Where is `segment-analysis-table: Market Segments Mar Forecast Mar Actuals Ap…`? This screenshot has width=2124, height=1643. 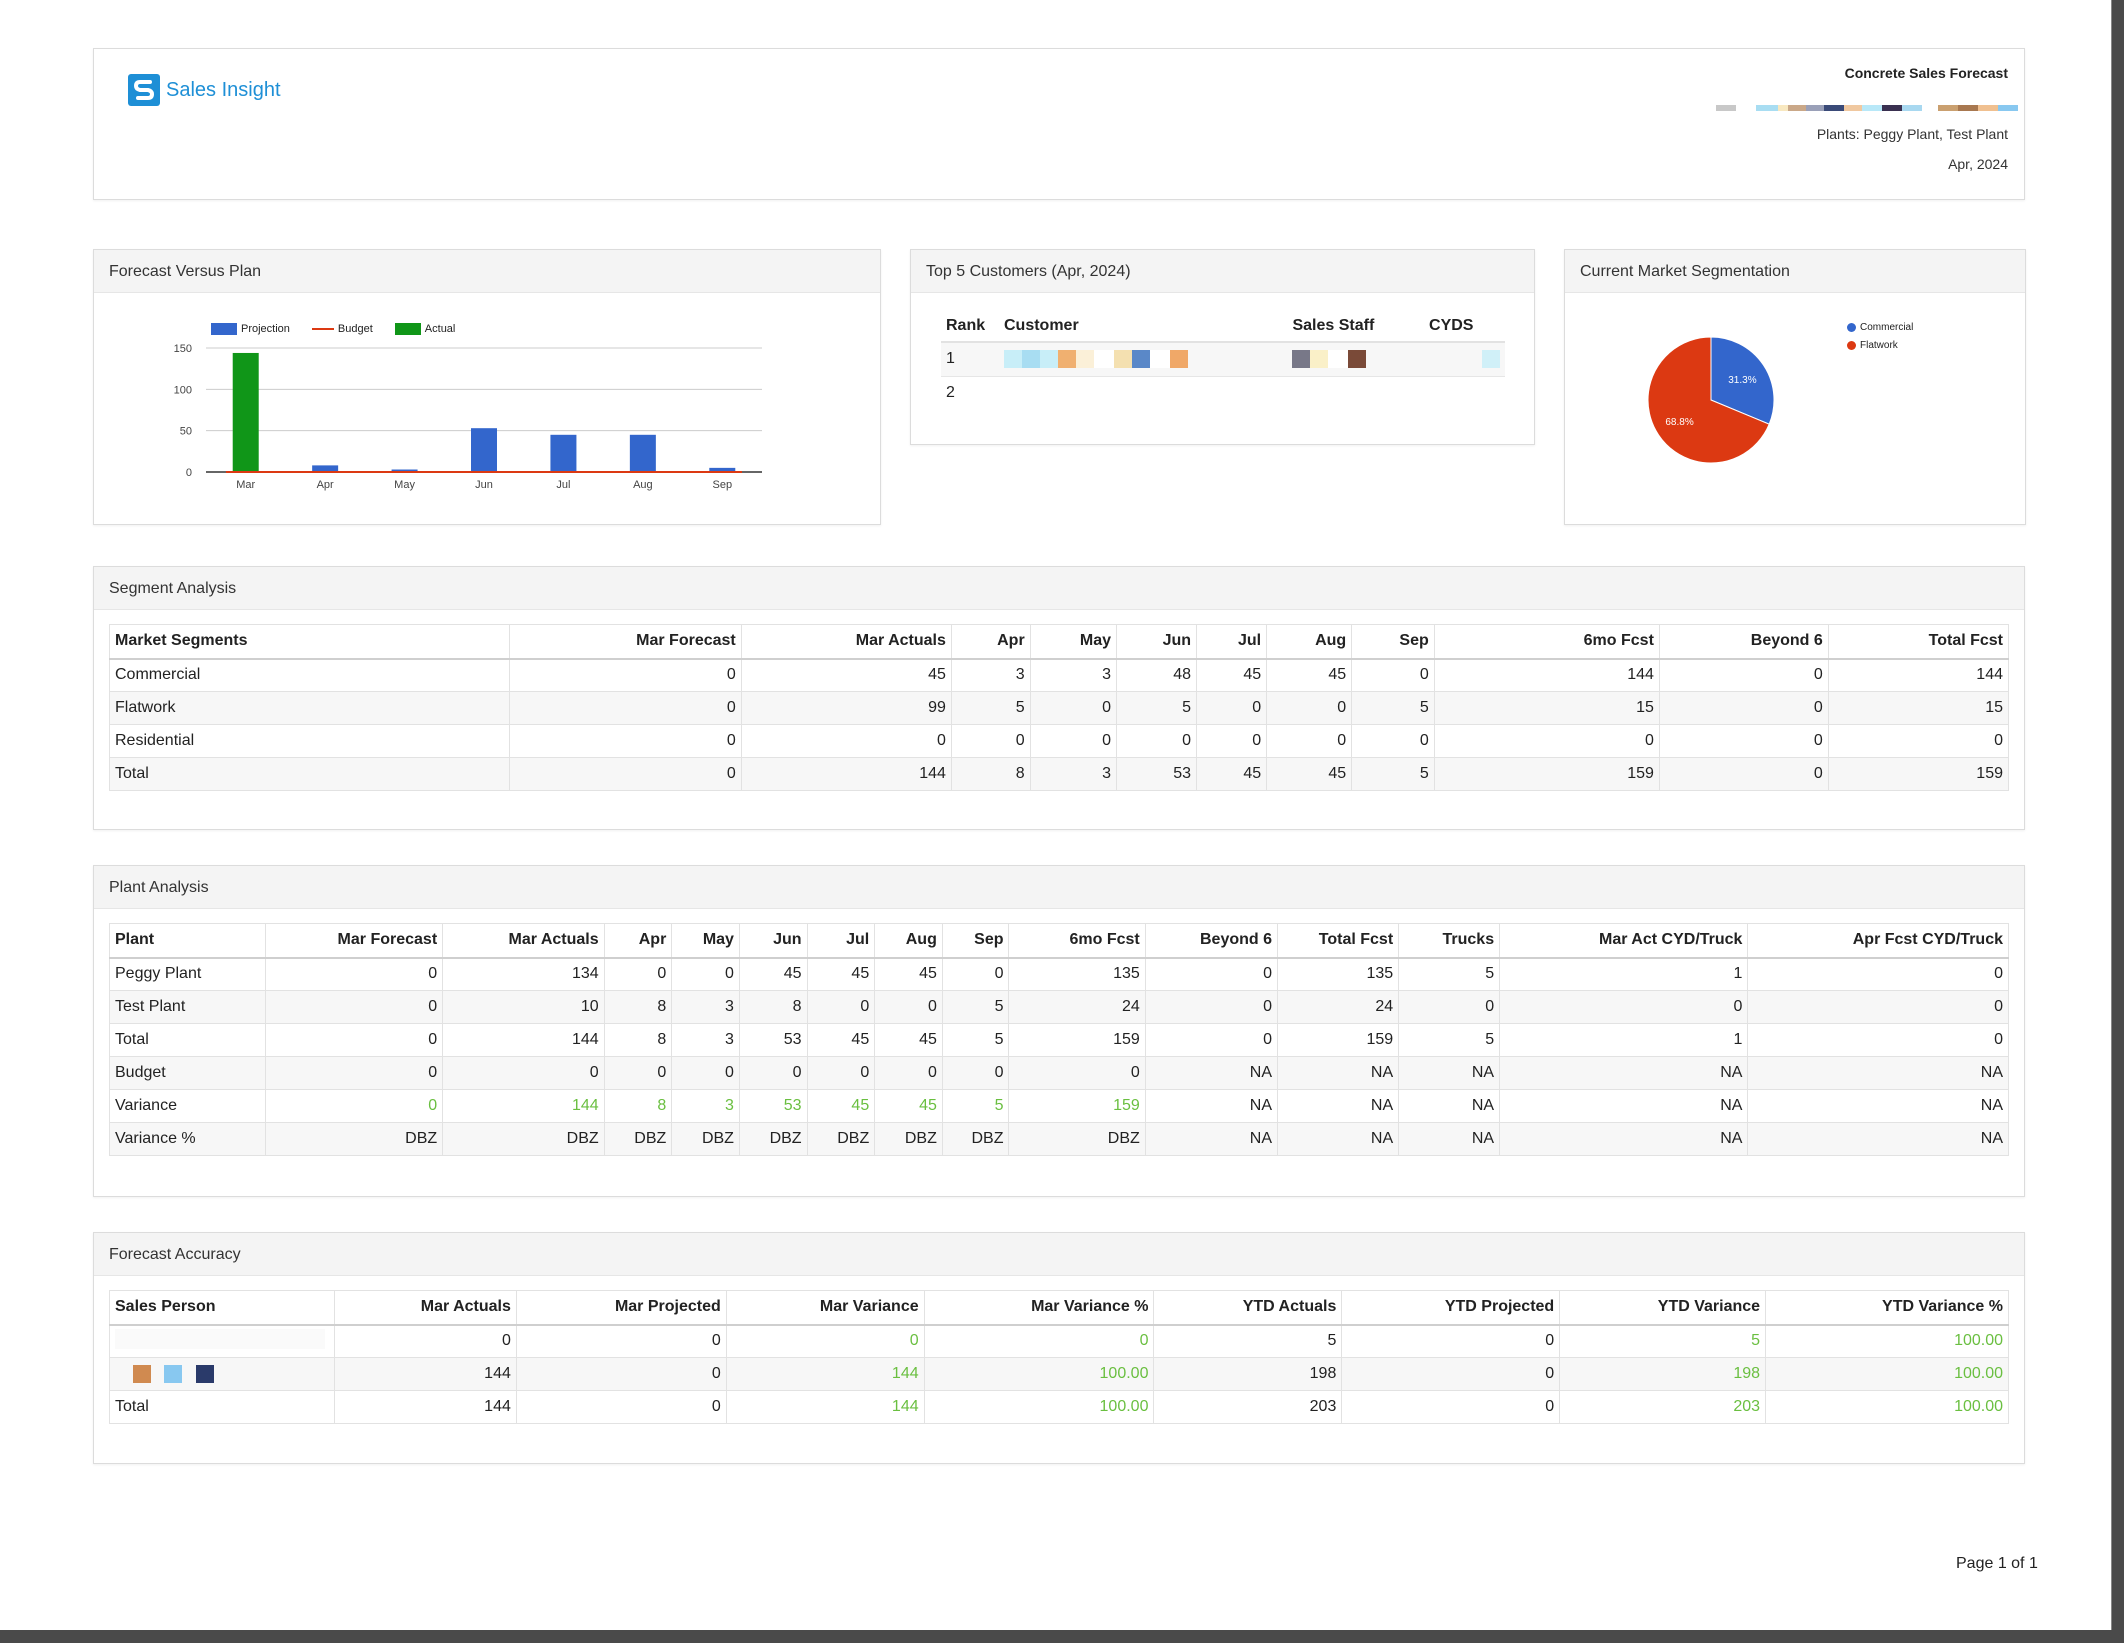
segment-analysis-table: Market Segments Mar Forecast Mar Actuals Ap… is located at coordinates (1059, 707).